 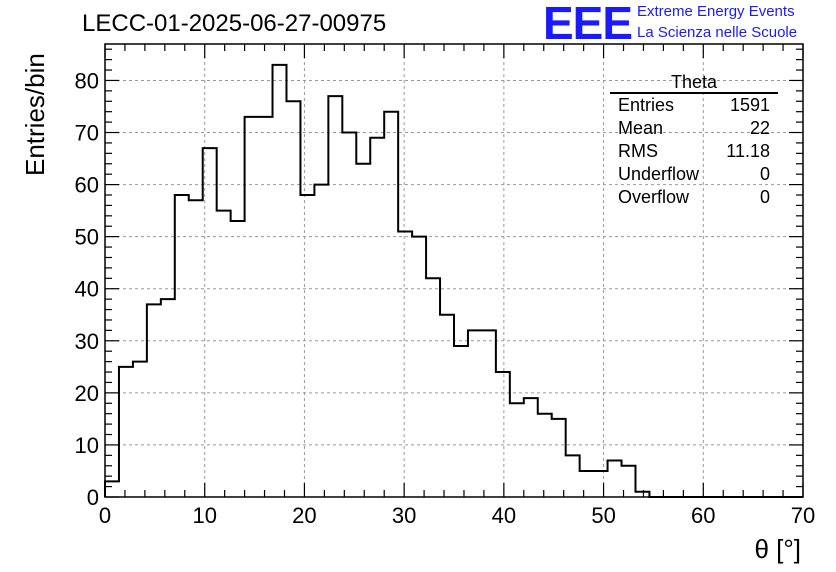 I want to click on x-axis-label: θ [°], so click(x=777, y=549).